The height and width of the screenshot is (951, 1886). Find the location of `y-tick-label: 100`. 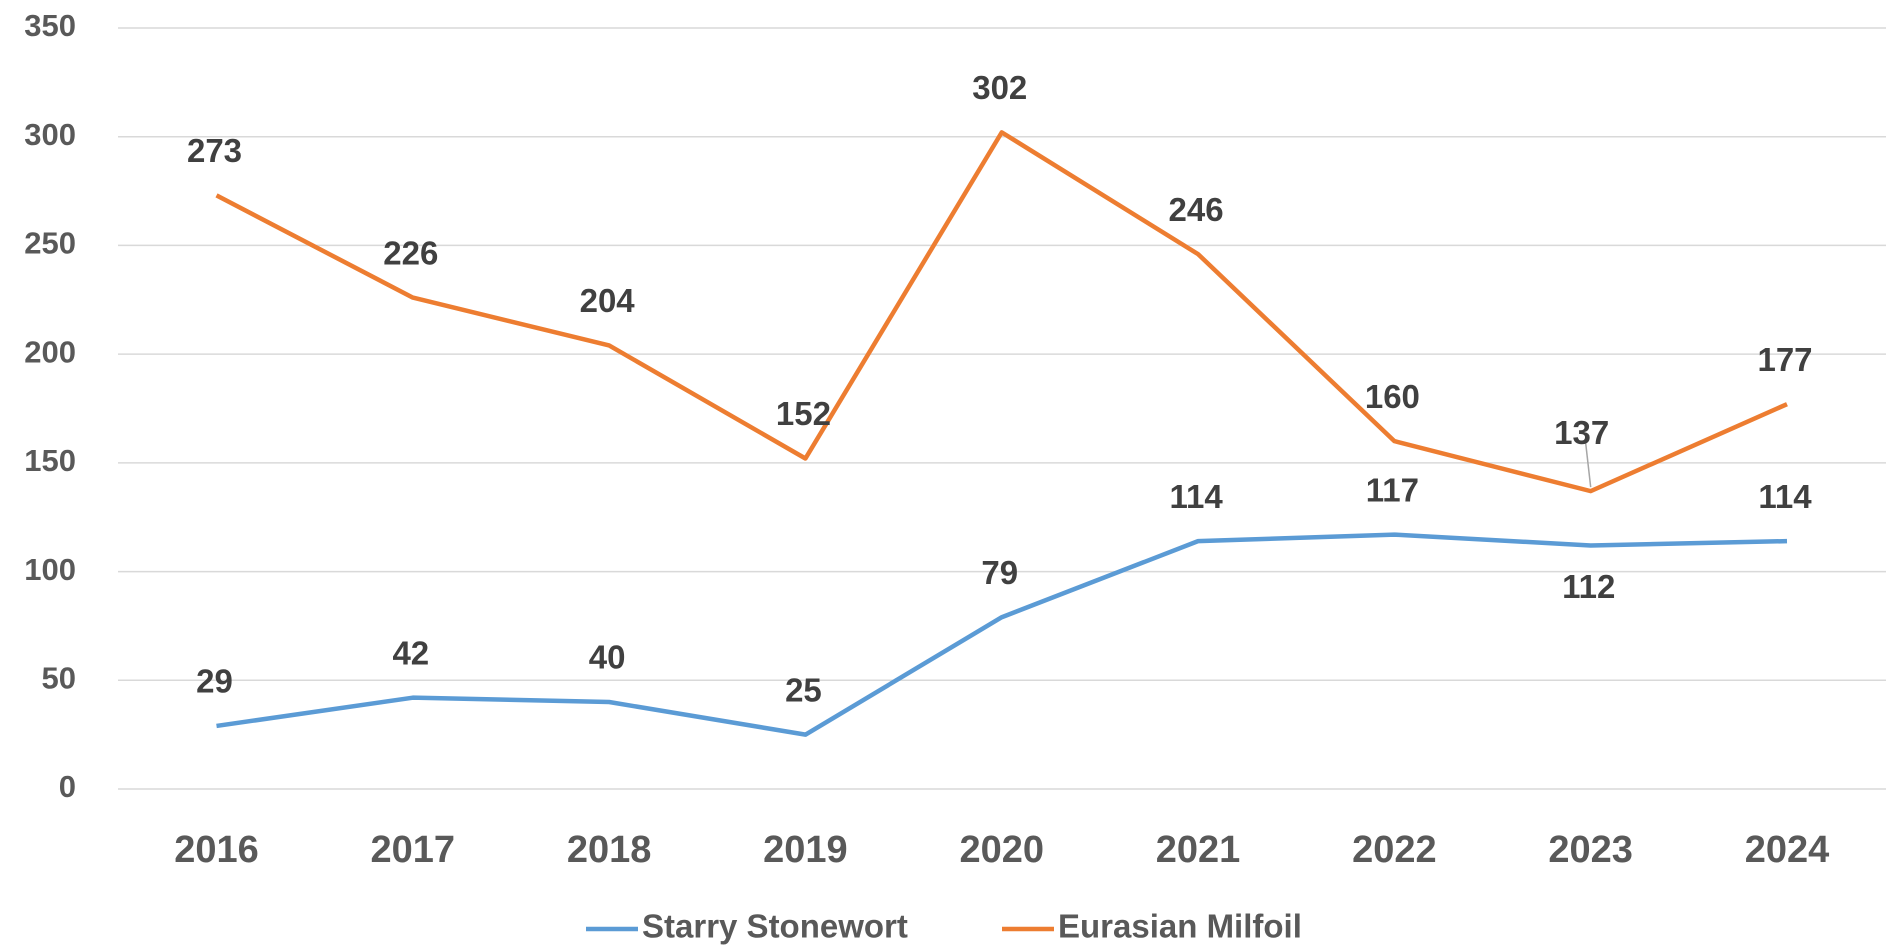

y-tick-label: 100 is located at coordinates (50, 569).